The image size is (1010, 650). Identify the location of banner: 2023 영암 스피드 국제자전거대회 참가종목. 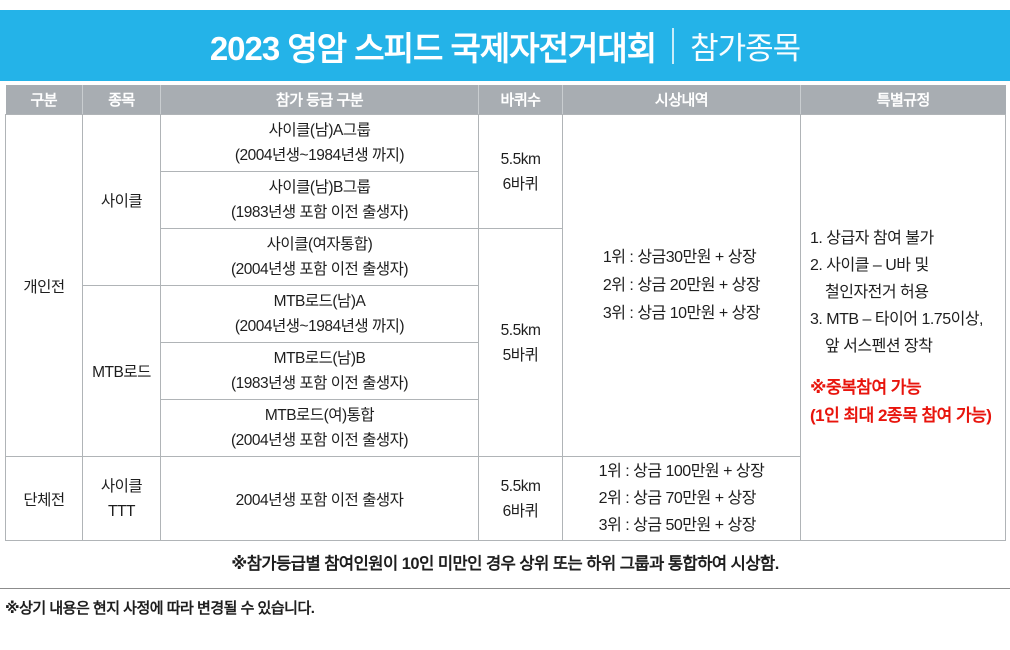
(505, 45).